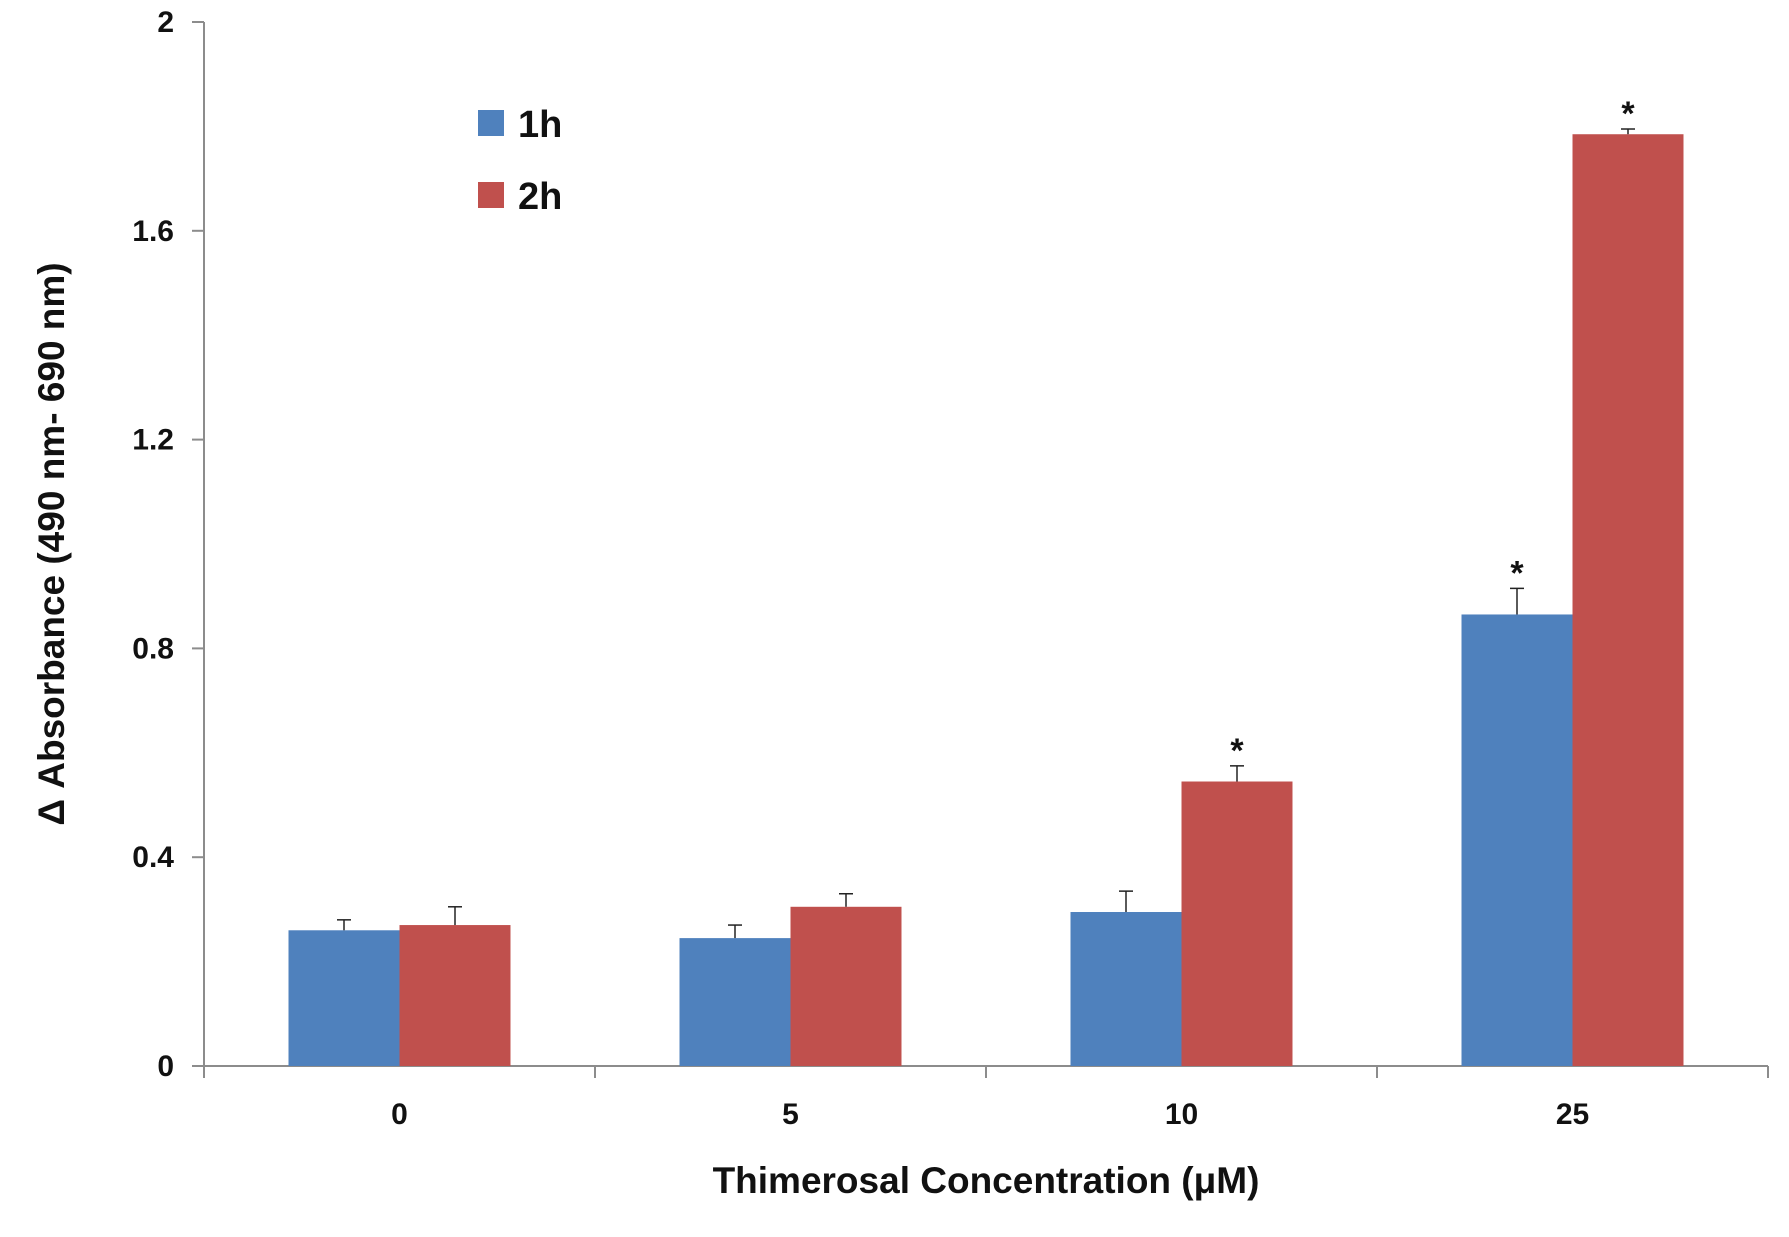  What do you see at coordinates (399, 1114) in the screenshot?
I see `x-tick-label: 0` at bounding box center [399, 1114].